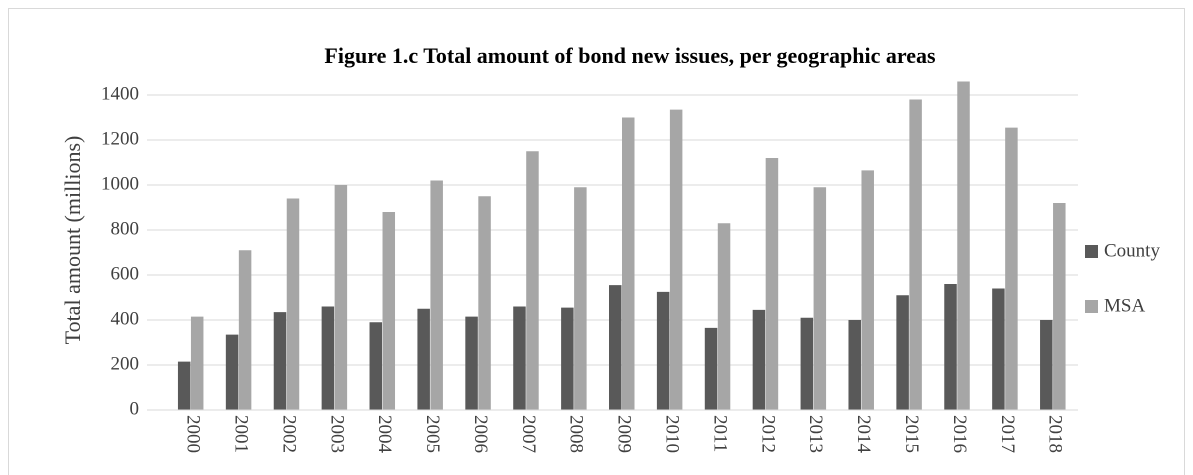 The image size is (1193, 475). What do you see at coordinates (1124, 305) in the screenshot?
I see `legend-label: MSA` at bounding box center [1124, 305].